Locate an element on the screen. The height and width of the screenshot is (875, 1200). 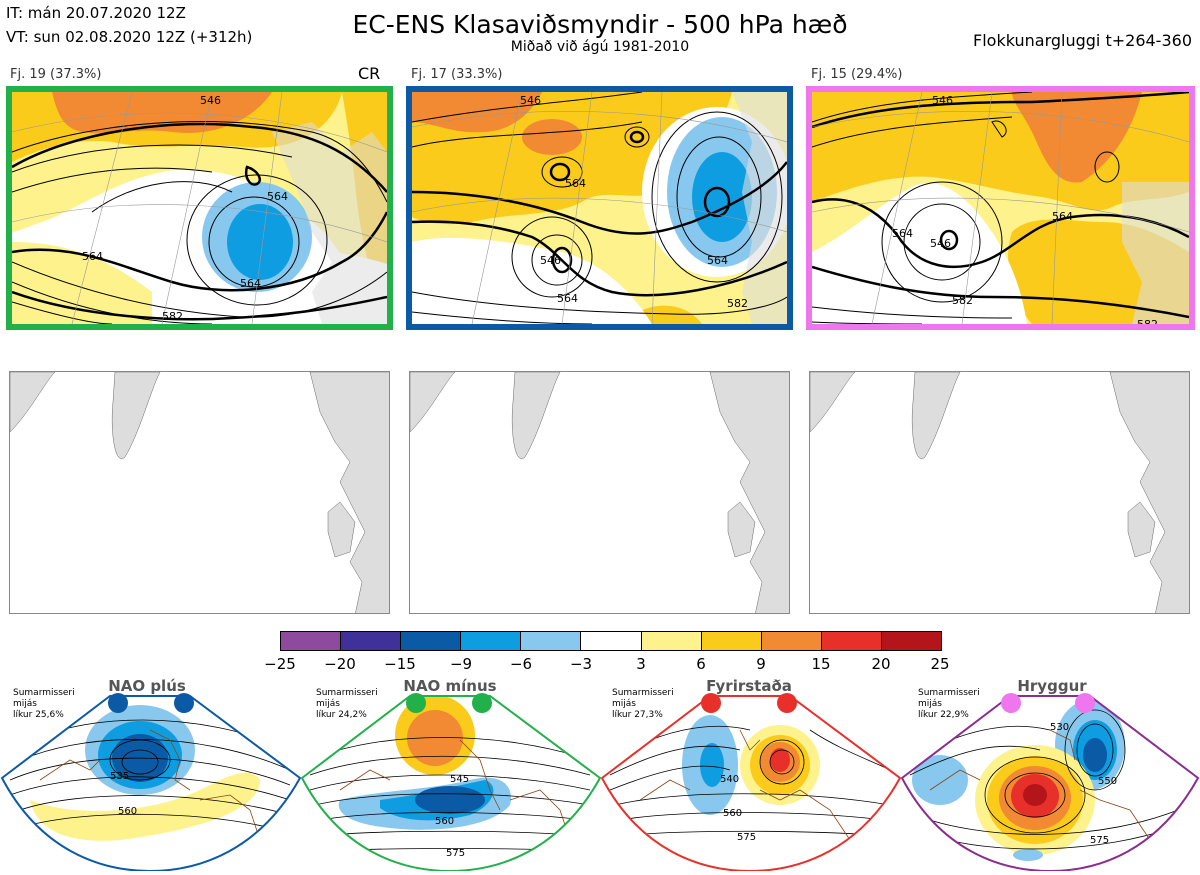
cluster-2-contour-label-583: 583 is located at coordinates (582, 323).